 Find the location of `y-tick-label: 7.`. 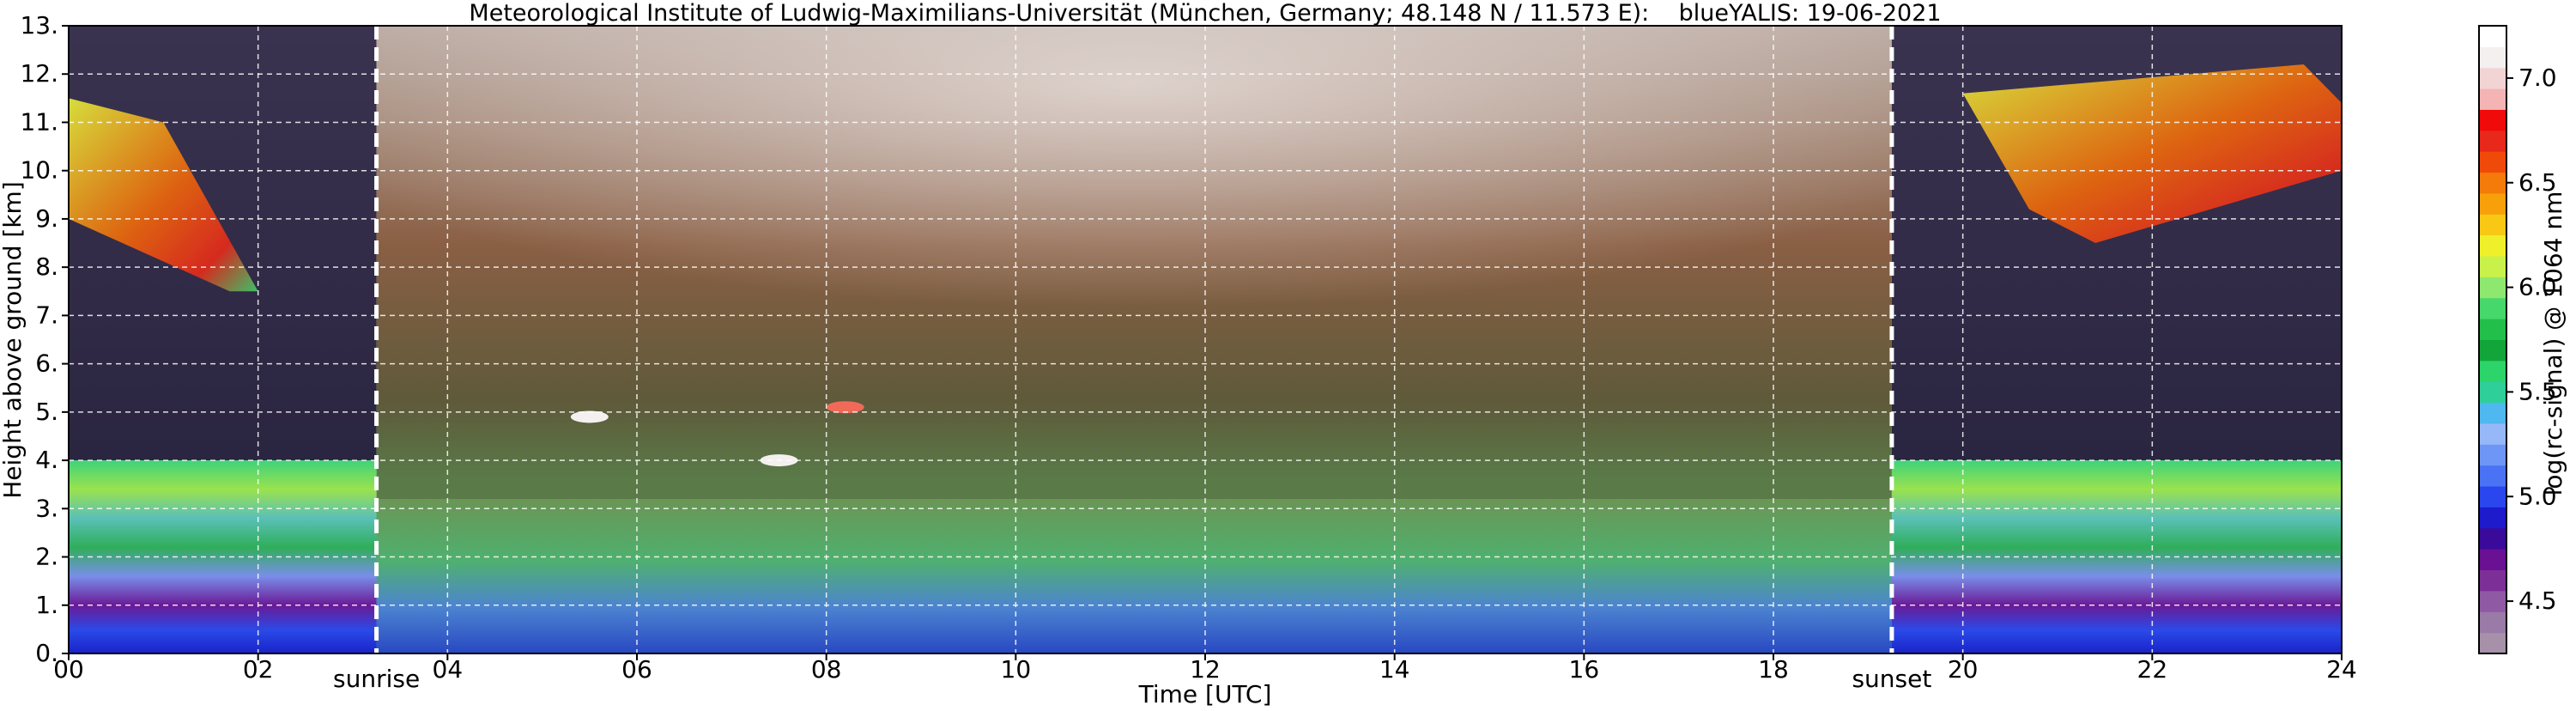

y-tick-label: 7. is located at coordinates (46, 315).